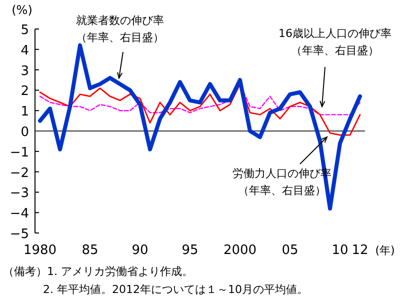  Describe the element at coordinates (19, 234) in the screenshot. I see `ytick: −5` at that location.